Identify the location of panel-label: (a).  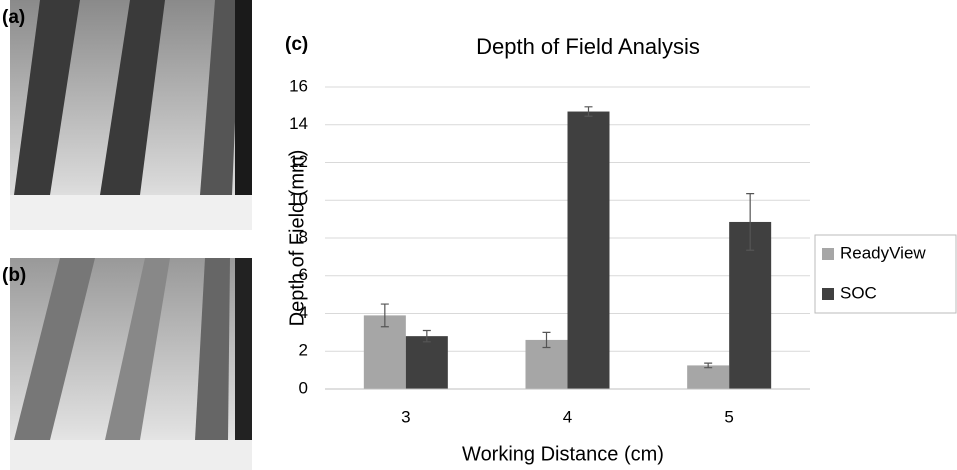
(13, 17).